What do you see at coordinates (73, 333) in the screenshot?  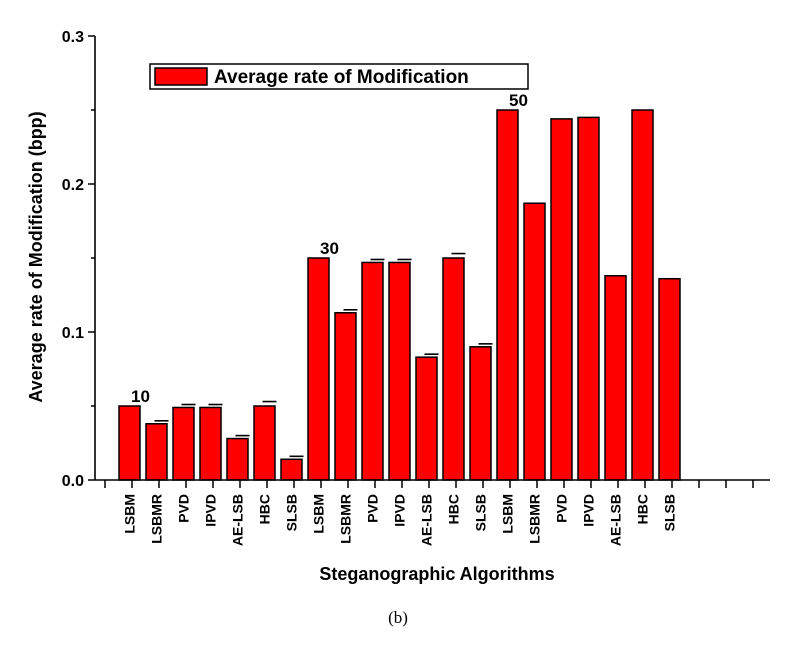 I see `y-tick-label: 0.1` at bounding box center [73, 333].